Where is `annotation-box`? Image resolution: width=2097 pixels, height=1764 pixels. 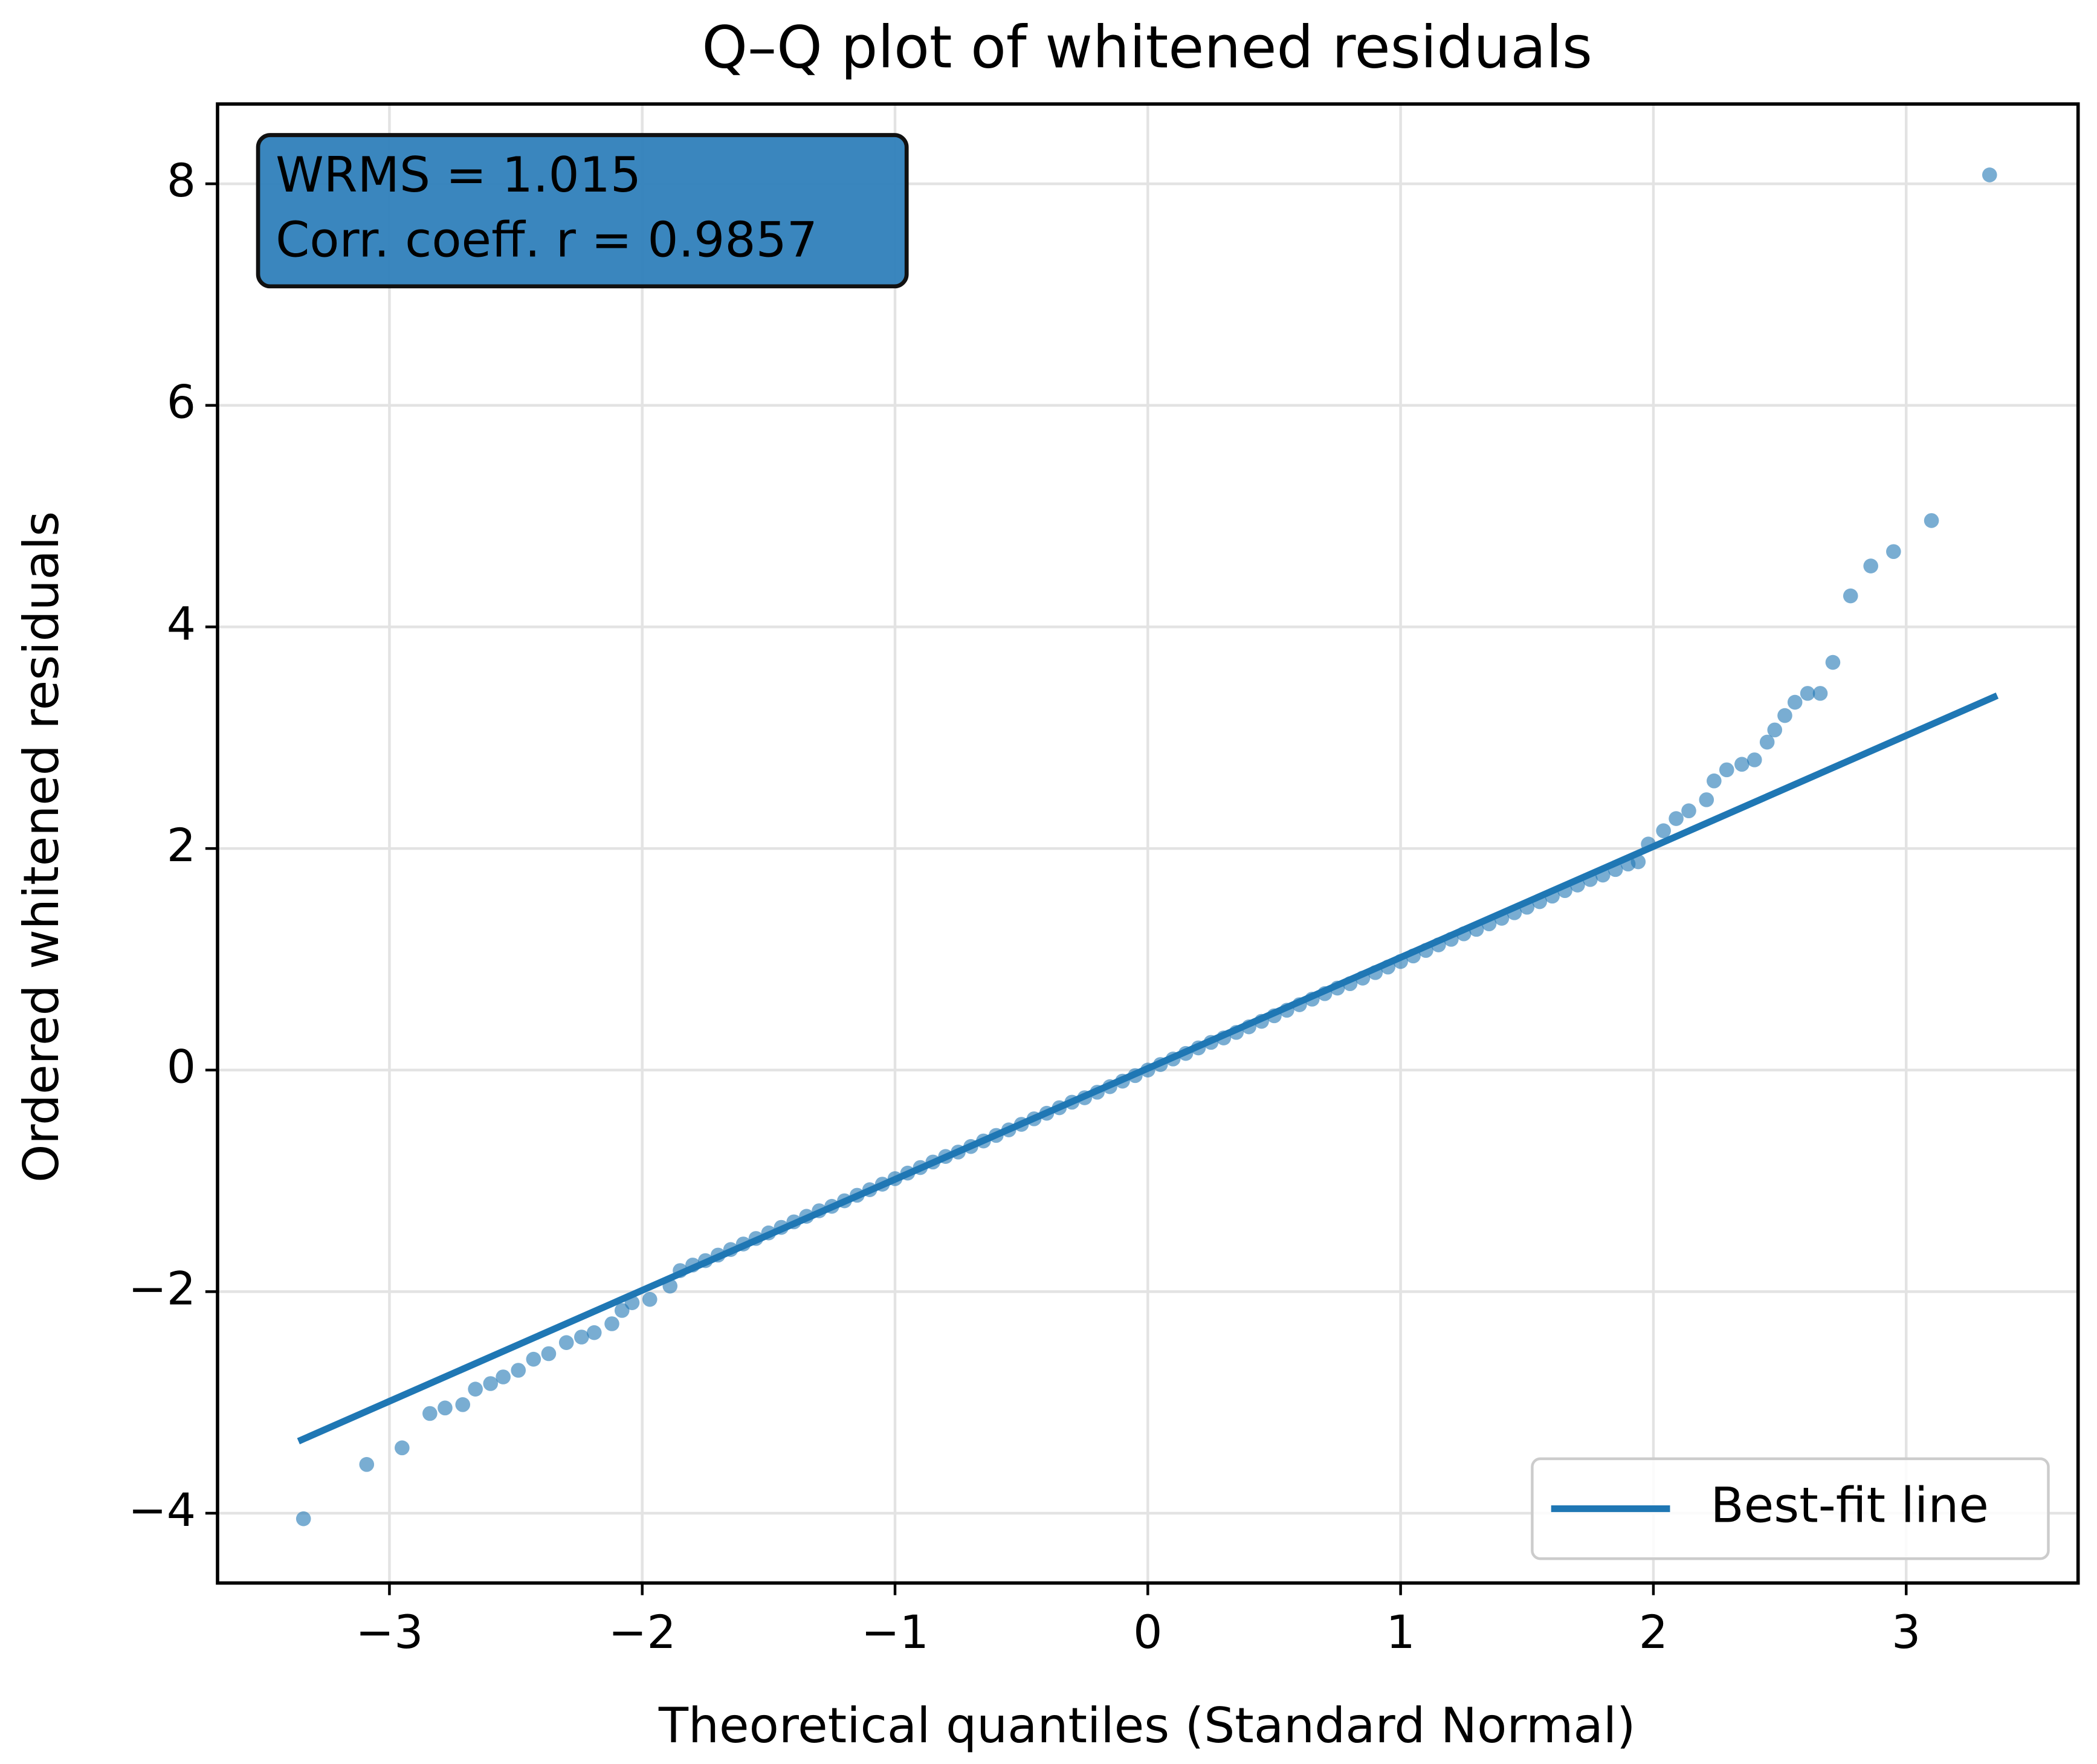
annotation-box is located at coordinates (583, 211).